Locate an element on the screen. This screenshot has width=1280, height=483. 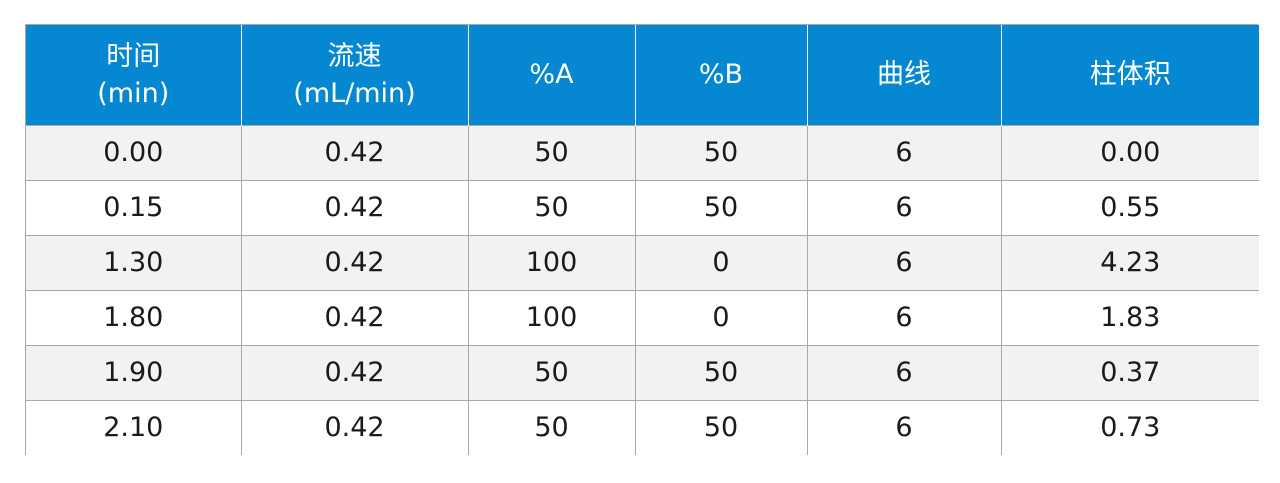
table-cell: 0.55 is located at coordinates (1130, 207).